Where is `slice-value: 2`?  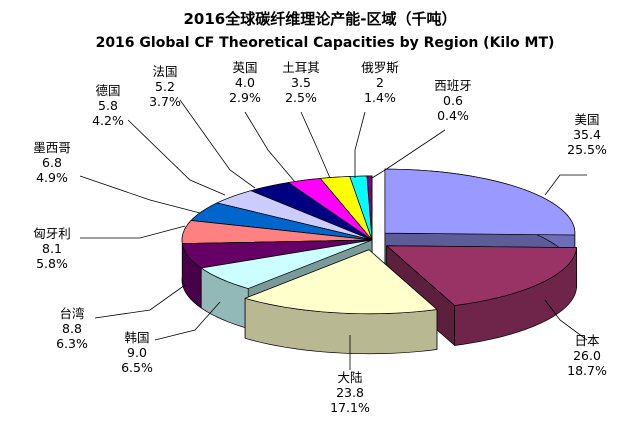 slice-value: 2 is located at coordinates (380, 82).